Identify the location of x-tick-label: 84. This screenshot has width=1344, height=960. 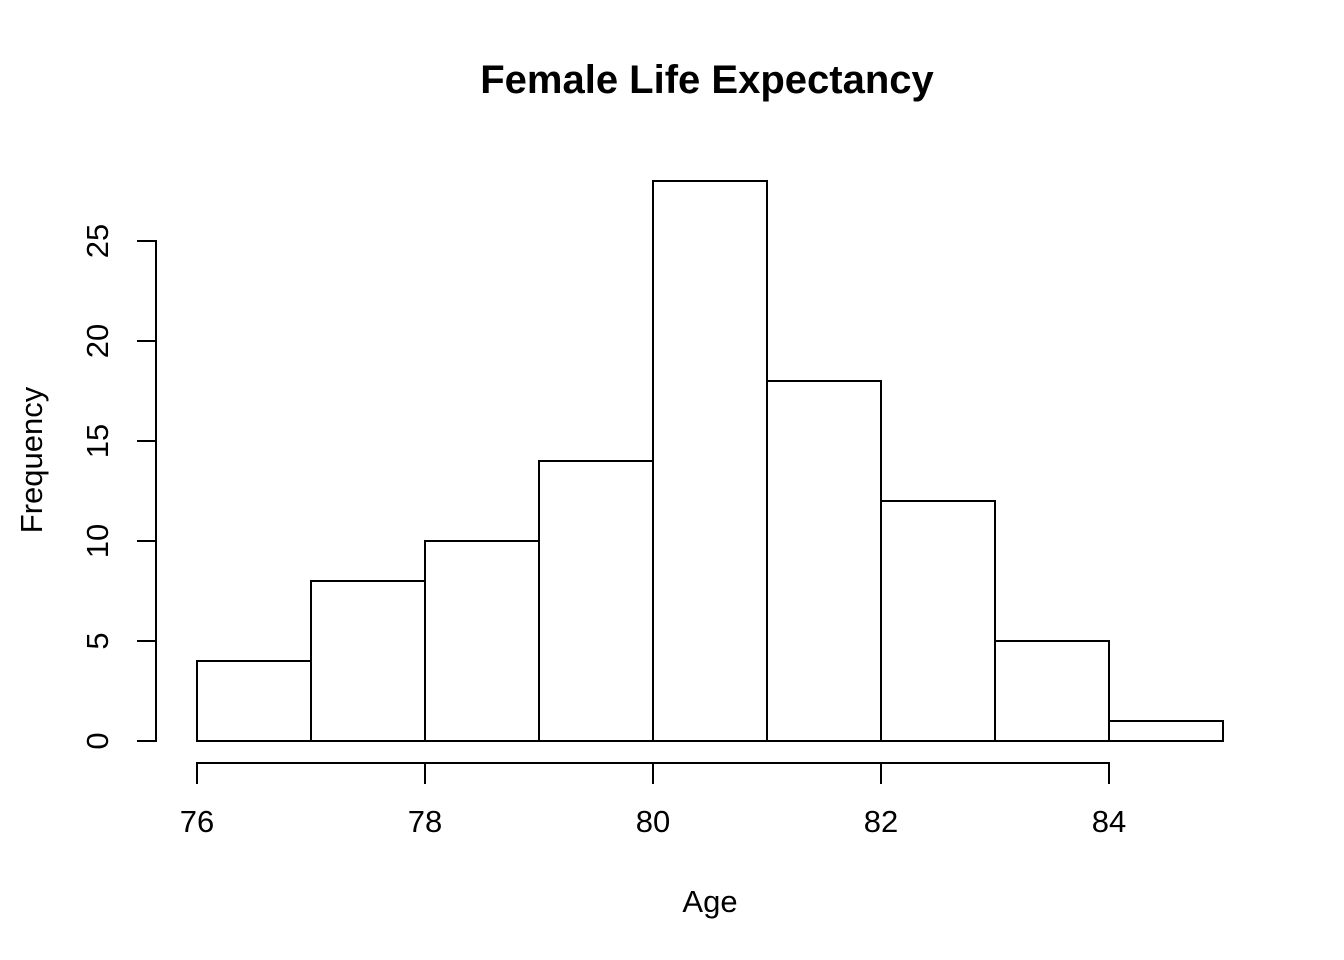
(1109, 821).